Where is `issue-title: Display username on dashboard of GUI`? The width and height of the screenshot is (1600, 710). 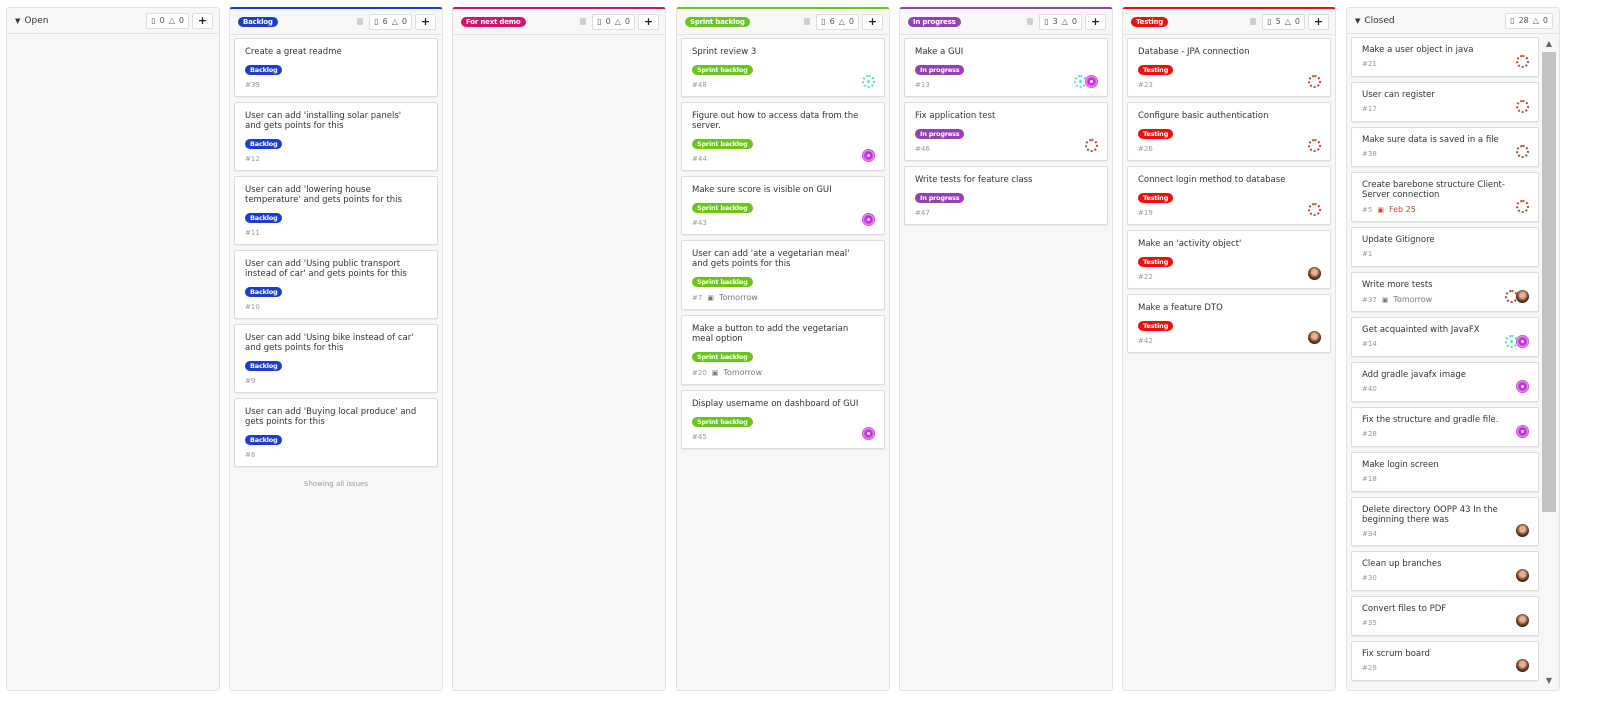 issue-title: Display username on dashboard of GUI is located at coordinates (775, 404).